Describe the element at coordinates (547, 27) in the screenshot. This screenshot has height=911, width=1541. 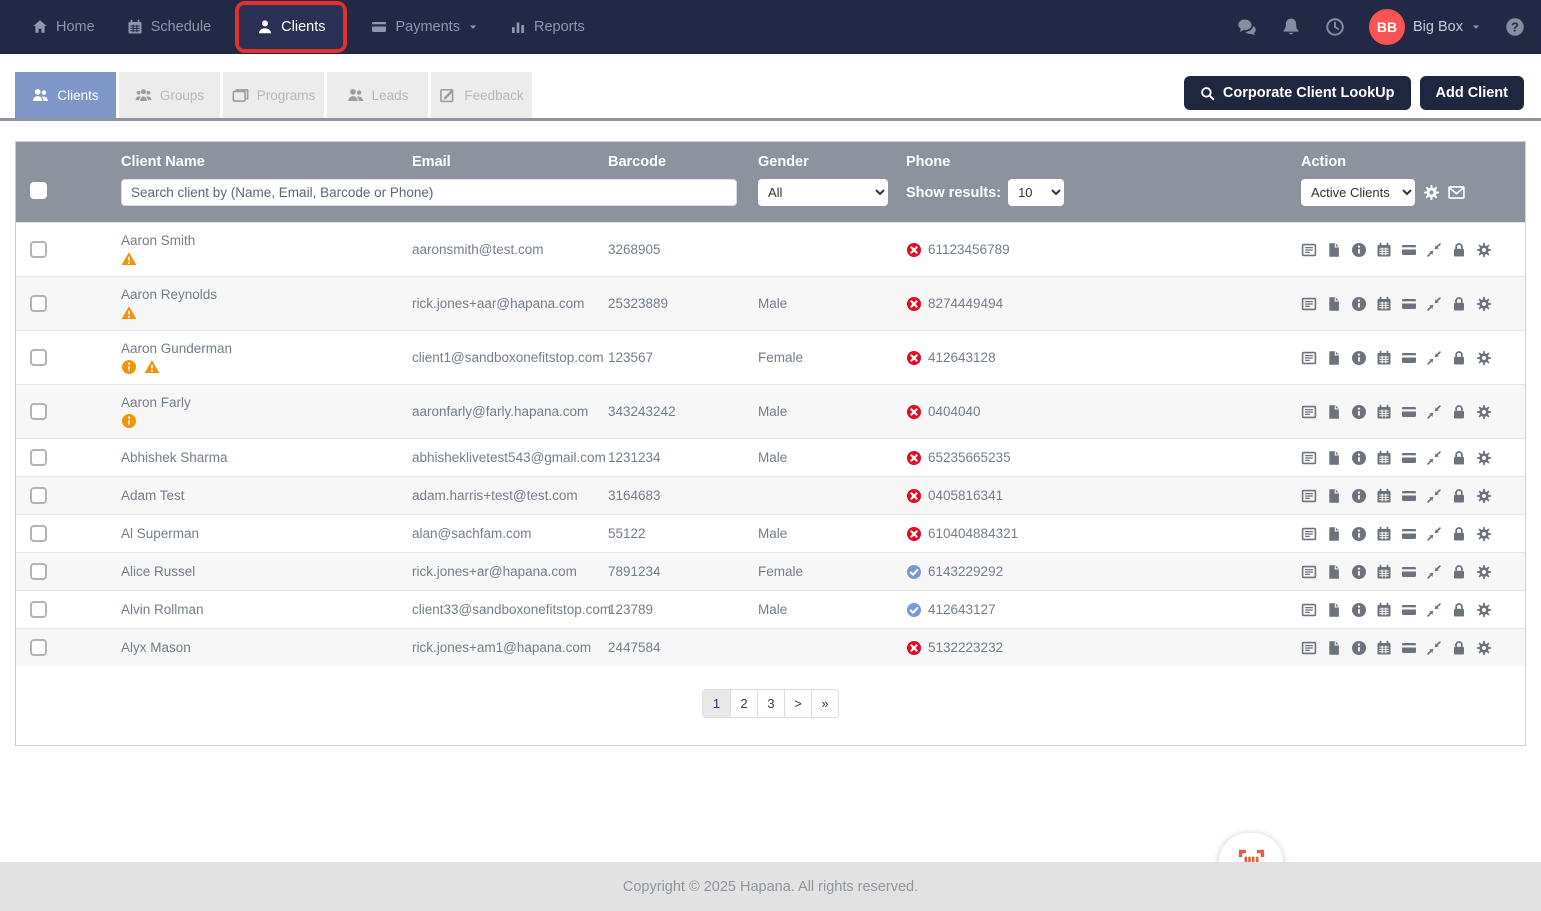
I see `nav-item-reports: Reports` at that location.